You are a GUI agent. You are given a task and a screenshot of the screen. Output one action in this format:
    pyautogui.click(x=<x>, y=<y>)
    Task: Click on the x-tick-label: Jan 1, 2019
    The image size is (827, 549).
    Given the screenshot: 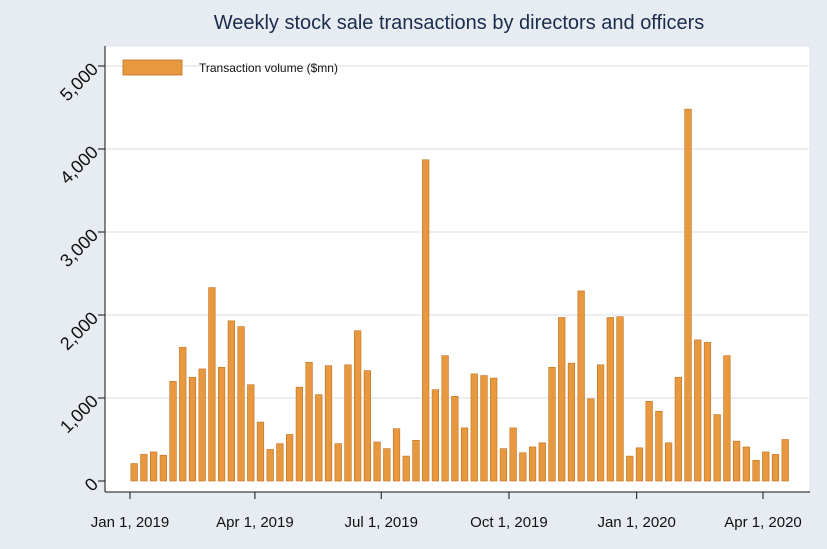 What is the action you would take?
    pyautogui.click(x=130, y=522)
    